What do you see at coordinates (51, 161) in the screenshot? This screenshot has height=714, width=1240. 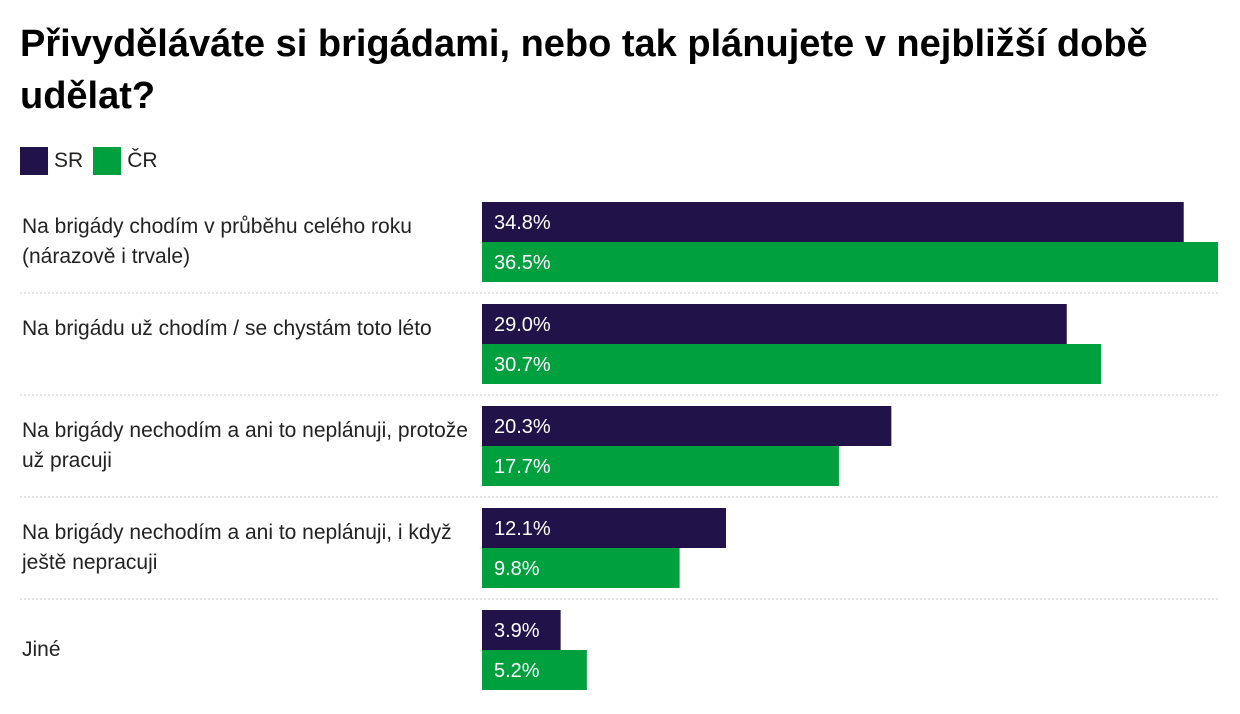 I see `legend-item-sr: SR` at bounding box center [51, 161].